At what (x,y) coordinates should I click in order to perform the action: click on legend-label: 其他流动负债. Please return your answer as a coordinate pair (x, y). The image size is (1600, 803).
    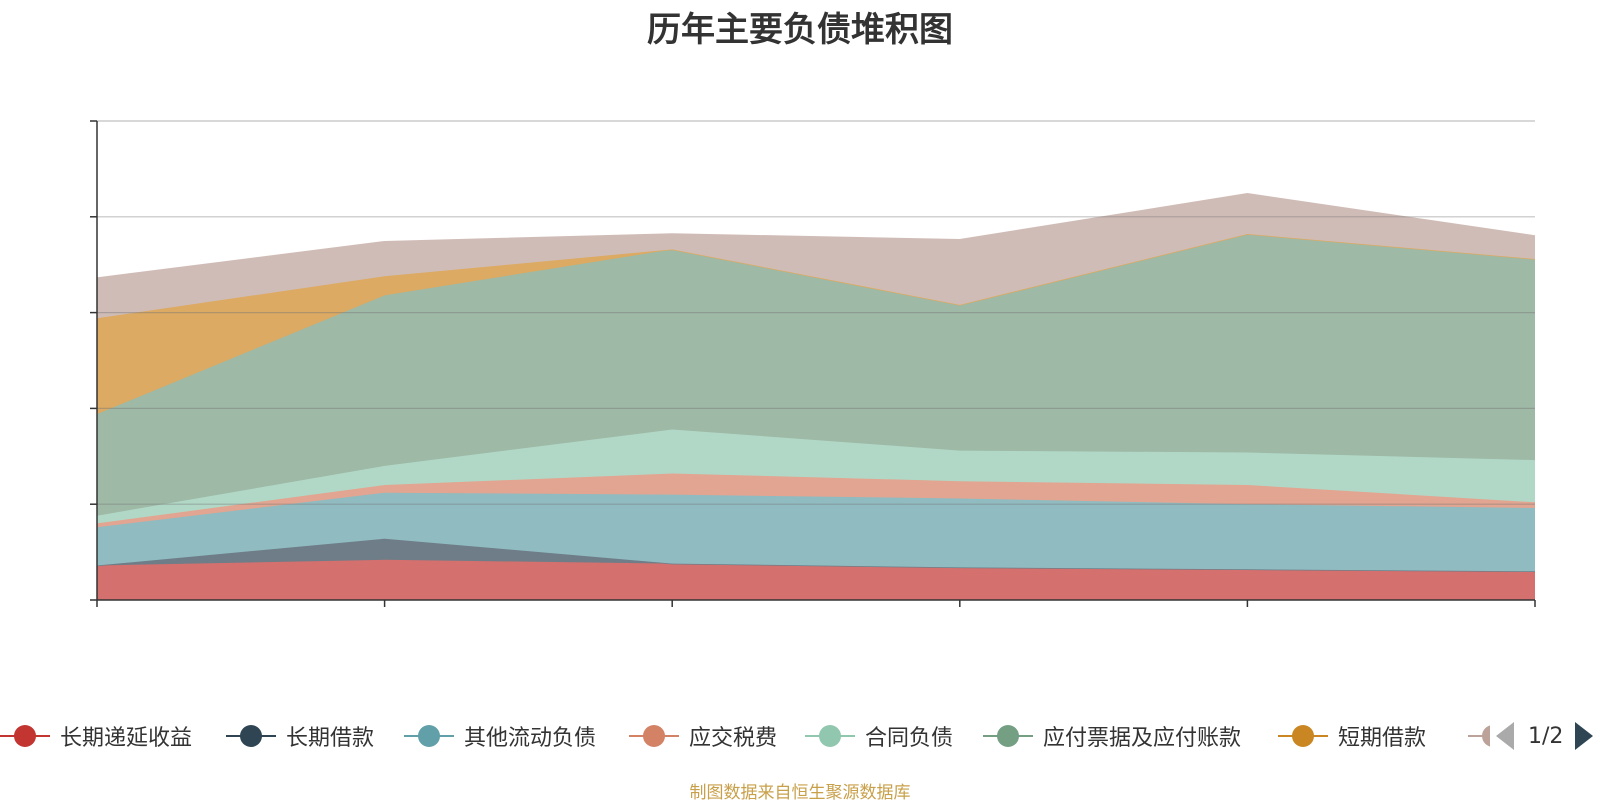
    Looking at the image, I should click on (530, 738).